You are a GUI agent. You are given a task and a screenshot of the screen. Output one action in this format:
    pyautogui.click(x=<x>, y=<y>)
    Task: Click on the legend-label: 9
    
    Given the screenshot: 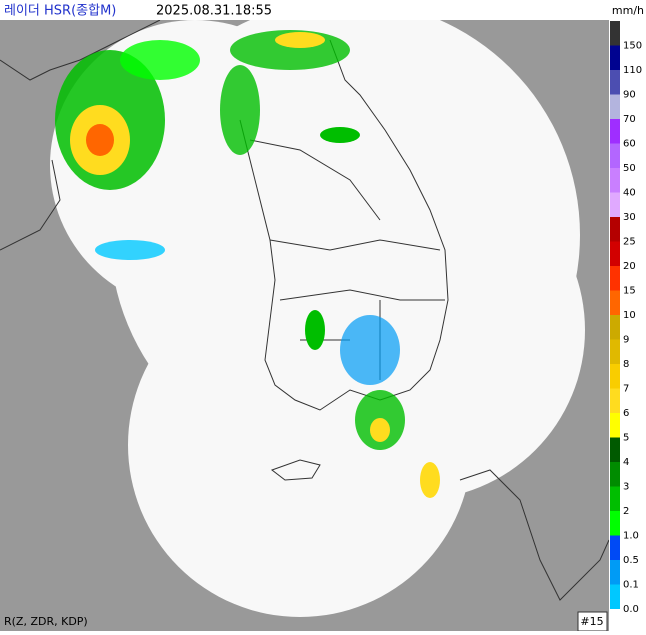 What is the action you would take?
    pyautogui.click(x=626, y=340)
    